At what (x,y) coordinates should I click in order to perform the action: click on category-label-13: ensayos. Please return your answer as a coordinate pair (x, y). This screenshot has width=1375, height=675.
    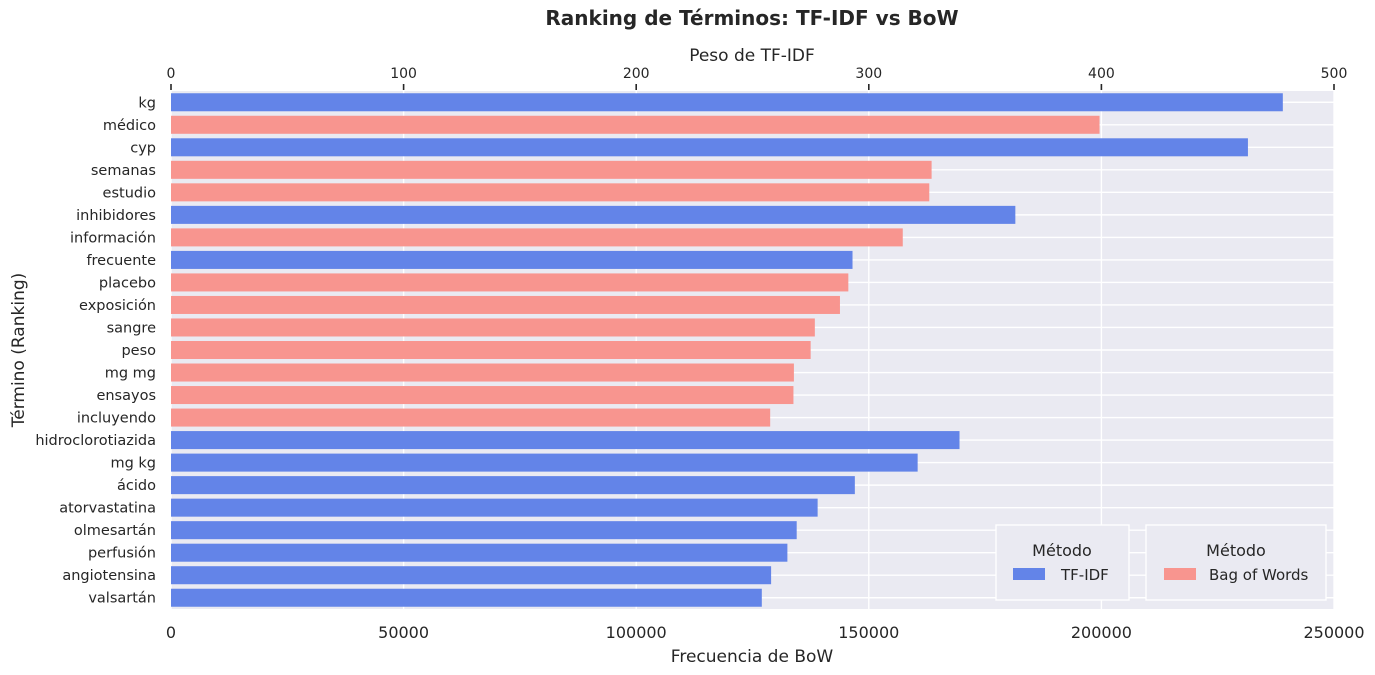
    Looking at the image, I should click on (126, 396).